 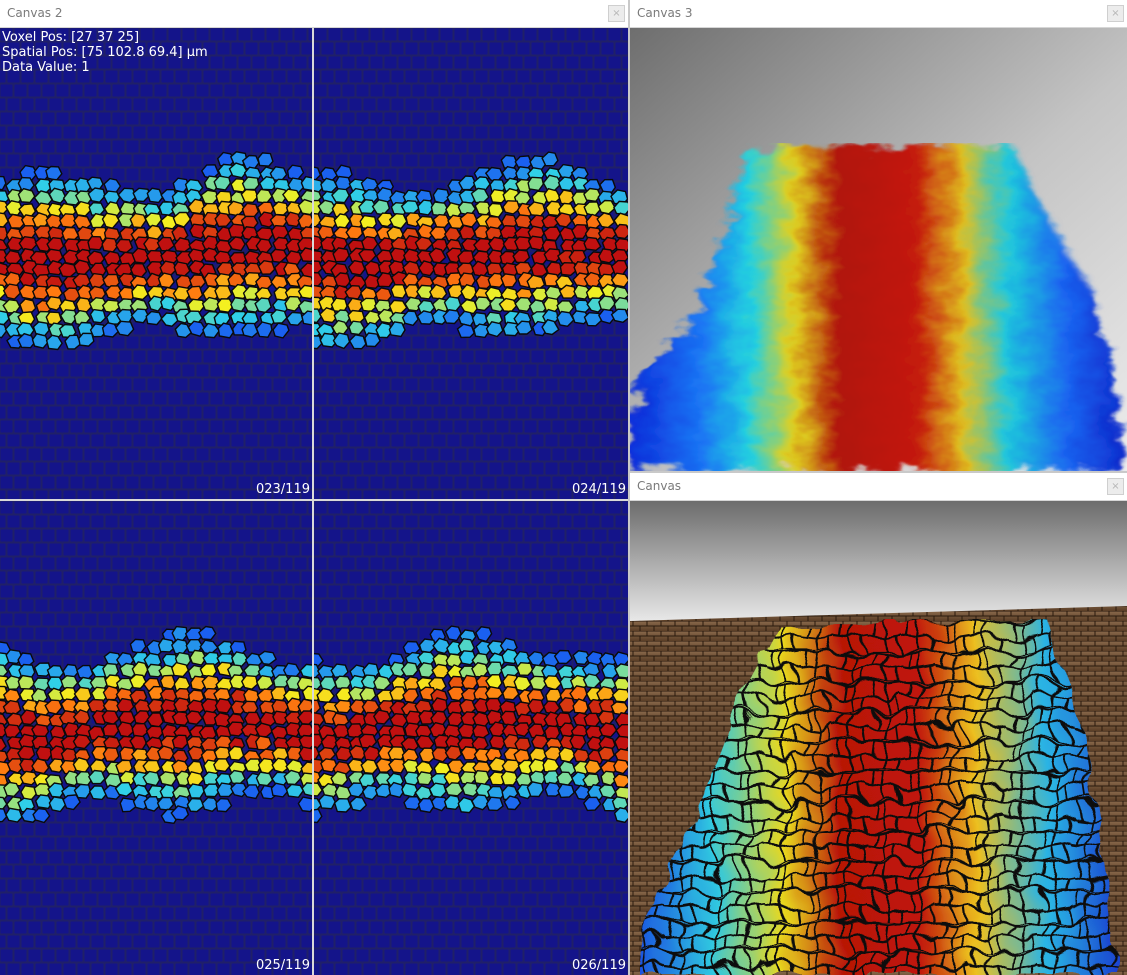 I want to click on canvas-2-title: Canvas 2, so click(x=35, y=13).